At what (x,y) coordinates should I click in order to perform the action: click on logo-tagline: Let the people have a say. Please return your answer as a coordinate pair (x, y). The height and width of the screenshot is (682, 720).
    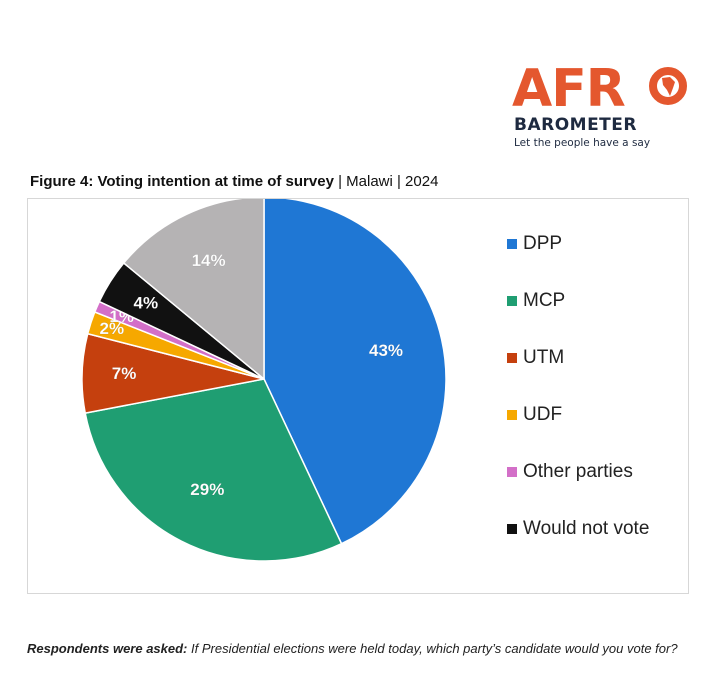
    Looking at the image, I should click on (582, 143).